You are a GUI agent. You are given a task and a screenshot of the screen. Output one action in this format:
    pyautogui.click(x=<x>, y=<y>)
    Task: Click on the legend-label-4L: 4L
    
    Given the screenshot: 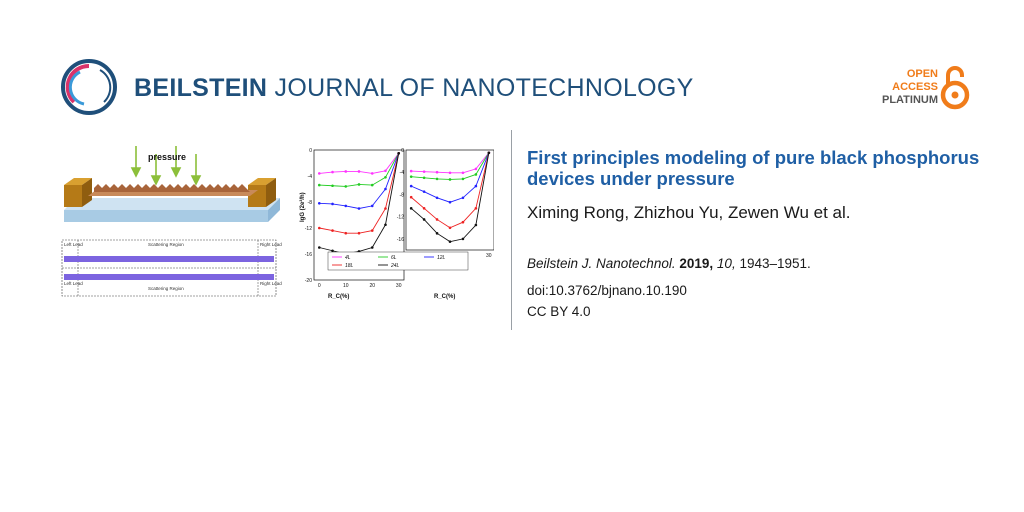 What is the action you would take?
    pyautogui.click(x=348, y=258)
    